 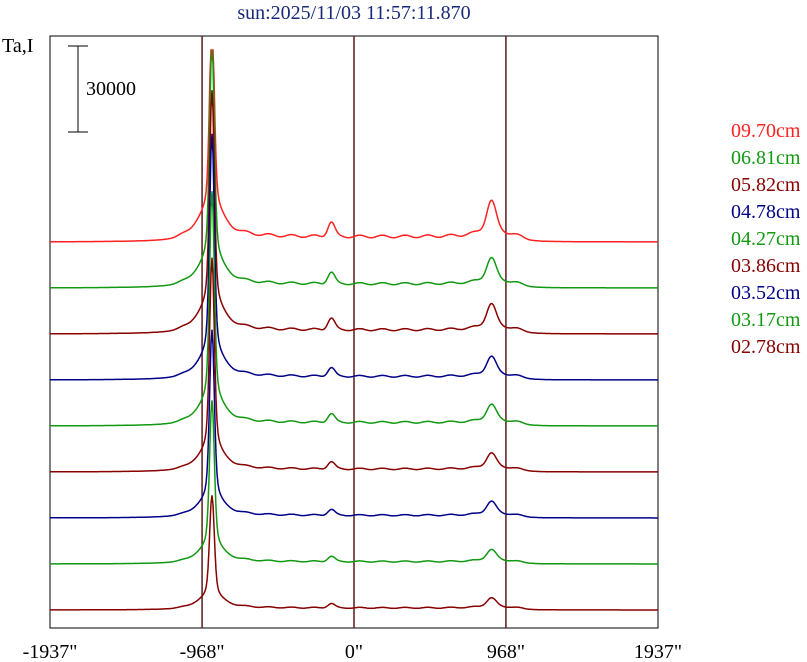 What do you see at coordinates (353, 13) in the screenshot?
I see `chart-title: sun:2025/11/03 11:57:11.870` at bounding box center [353, 13].